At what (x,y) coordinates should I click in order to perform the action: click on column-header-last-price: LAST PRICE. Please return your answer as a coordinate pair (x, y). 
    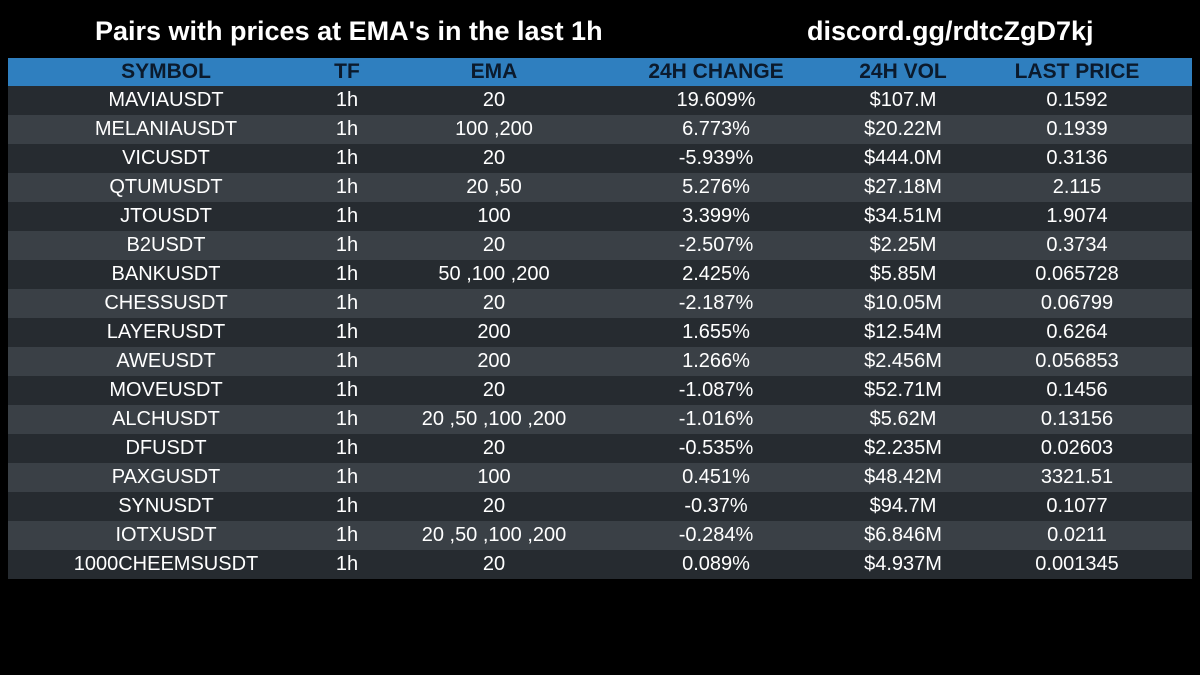
    Looking at the image, I should click on (1077, 71).